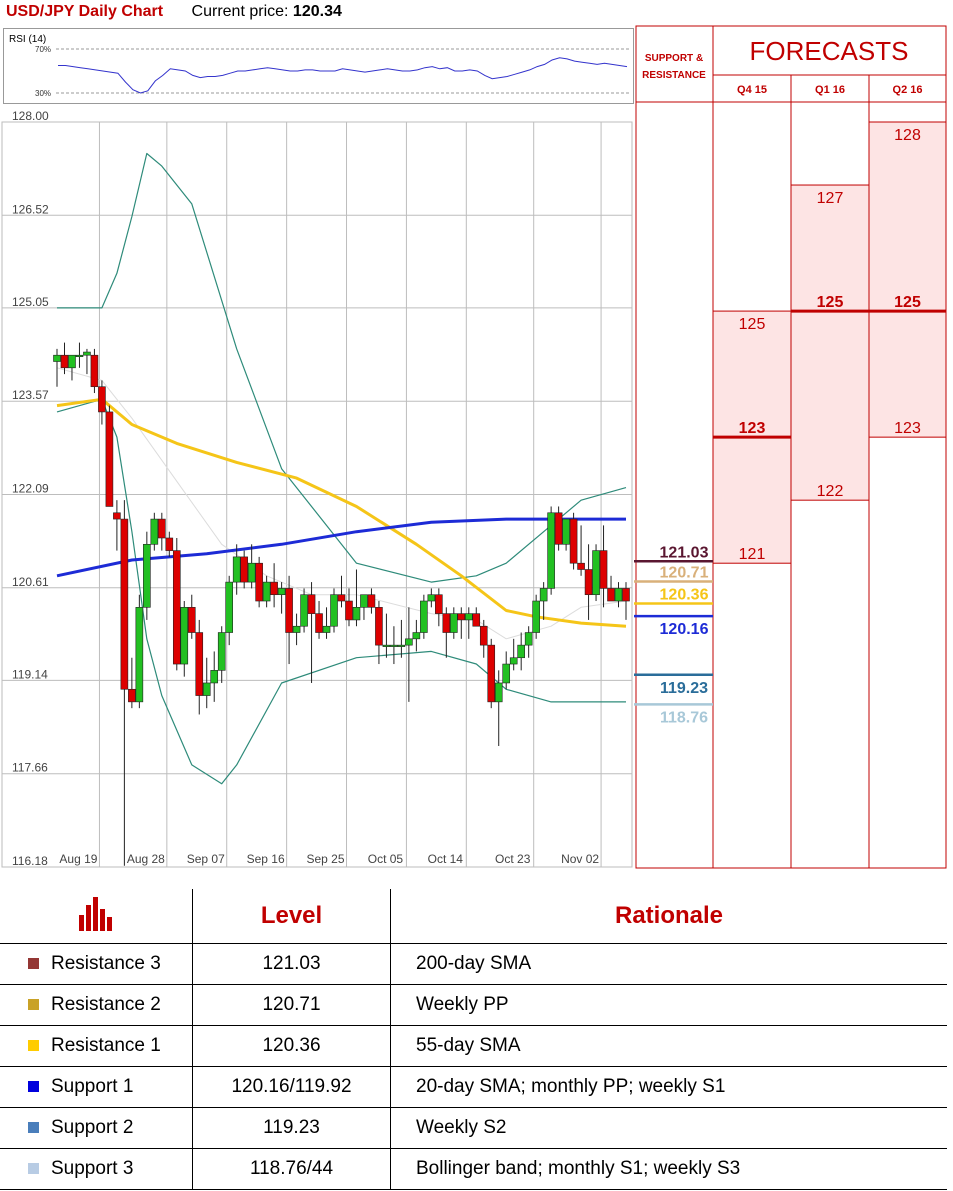 The height and width of the screenshot is (1191, 953). What do you see at coordinates (30, 582) in the screenshot?
I see `y-tick-label: 120.61` at bounding box center [30, 582].